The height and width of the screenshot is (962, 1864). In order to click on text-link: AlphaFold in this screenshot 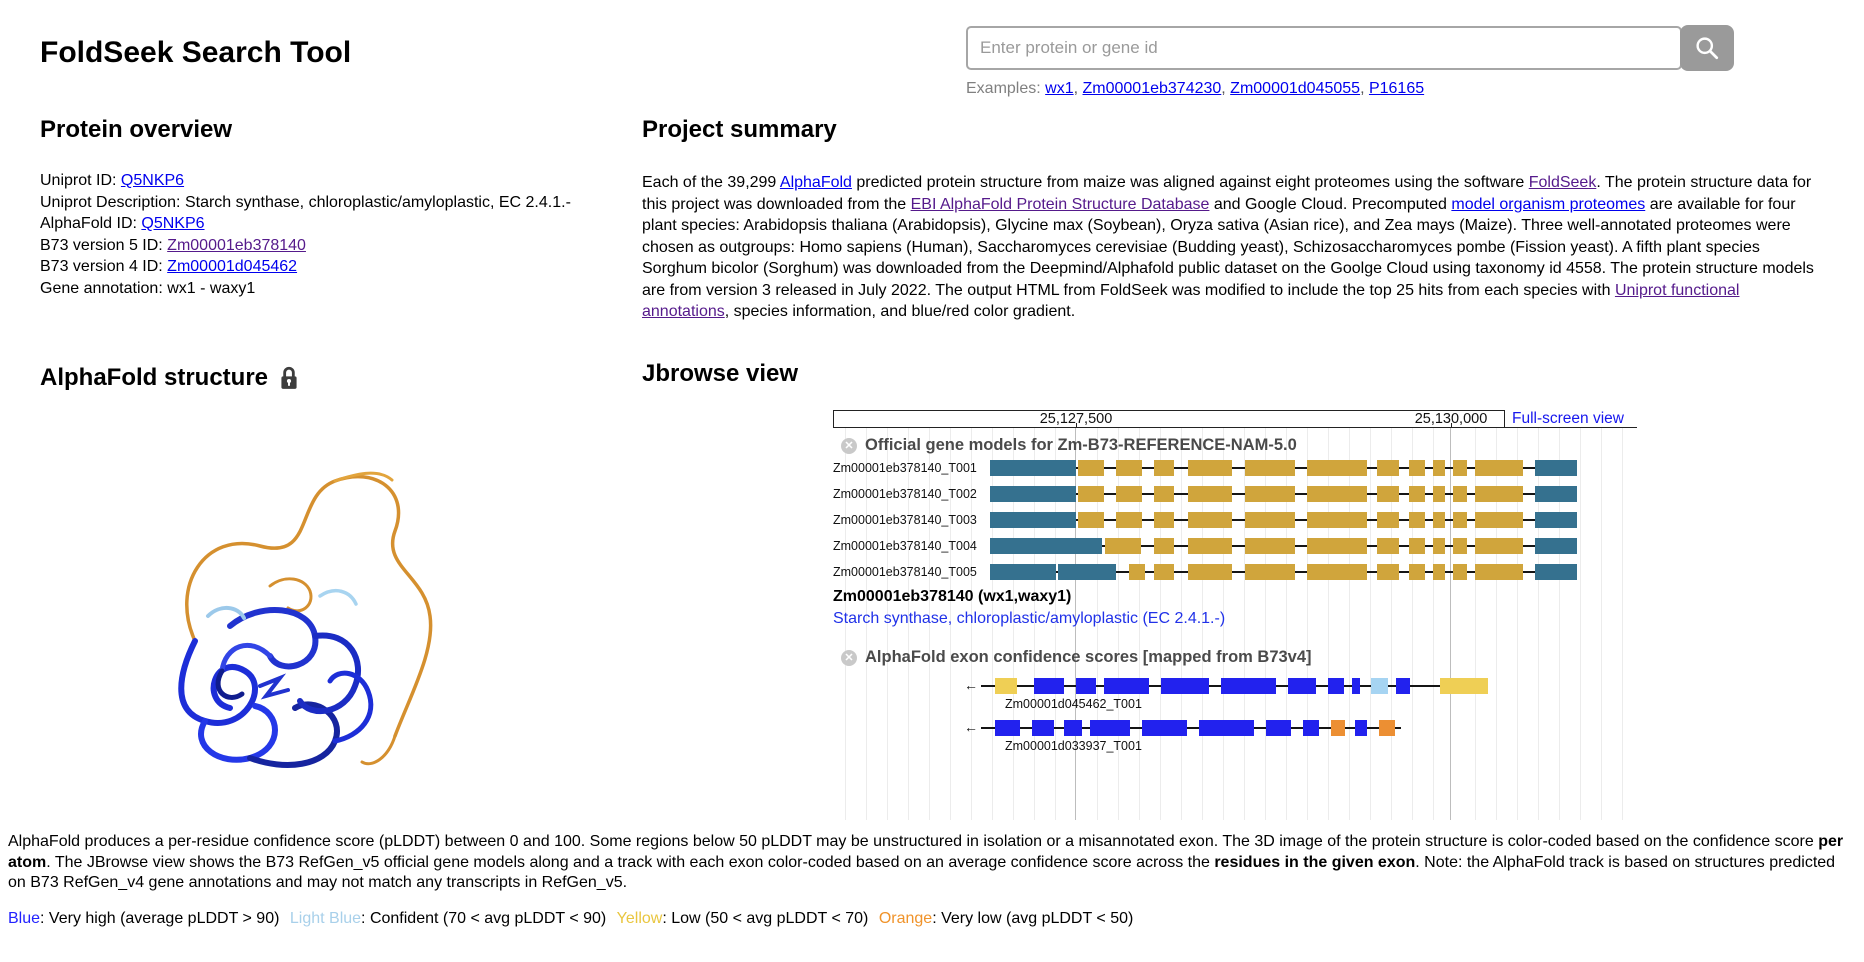, I will do `click(815, 182)`.